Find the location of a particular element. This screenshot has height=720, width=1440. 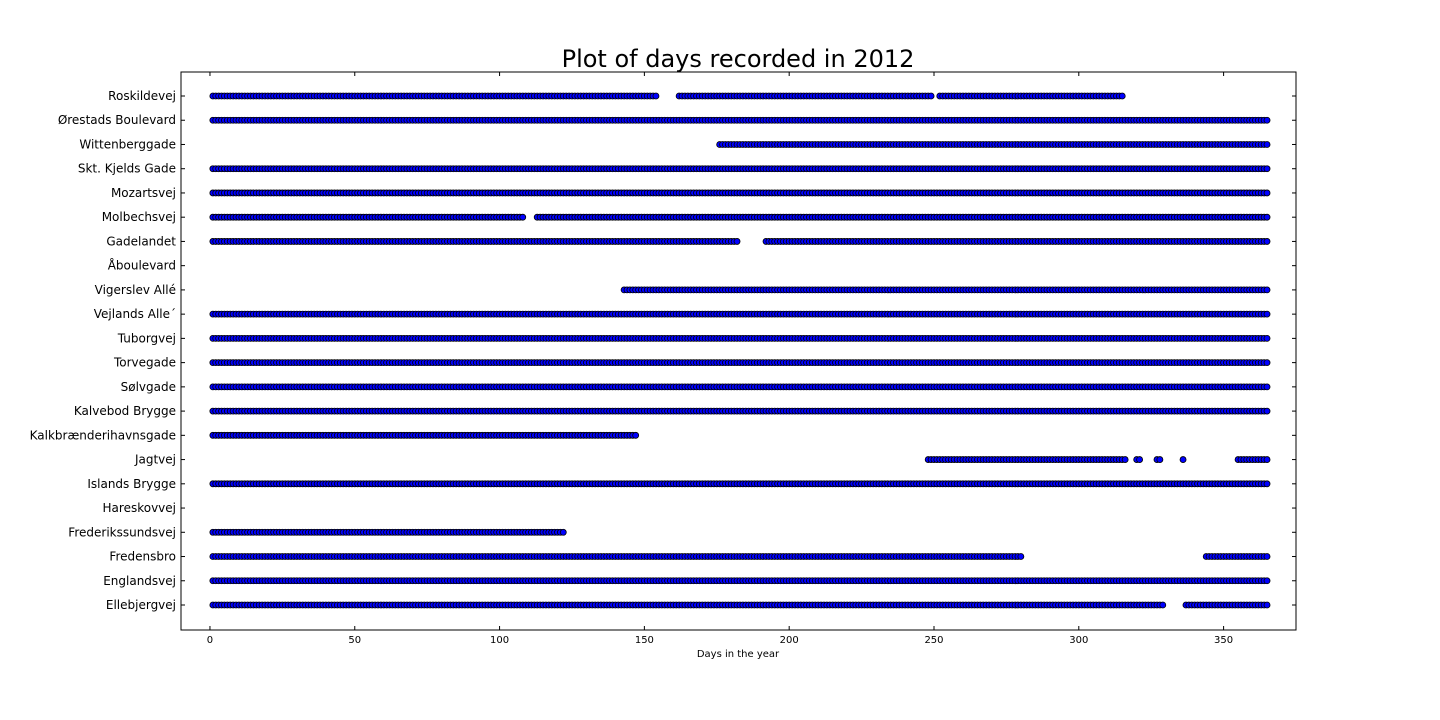

chart-title: Plot of days recorded in 2012 is located at coordinates (738, 59).